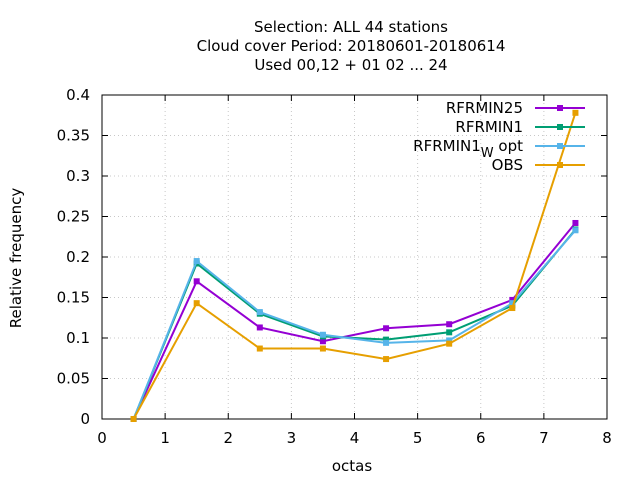 The height and width of the screenshot is (480, 640). Describe the element at coordinates (507, 165) in the screenshot. I see `legend-label: OBS` at that location.